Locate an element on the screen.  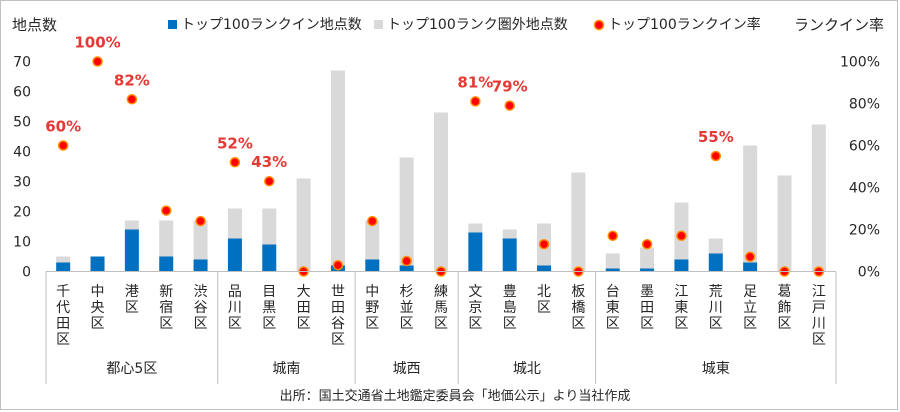
y-tick-left: 70 is located at coordinates (22, 63).